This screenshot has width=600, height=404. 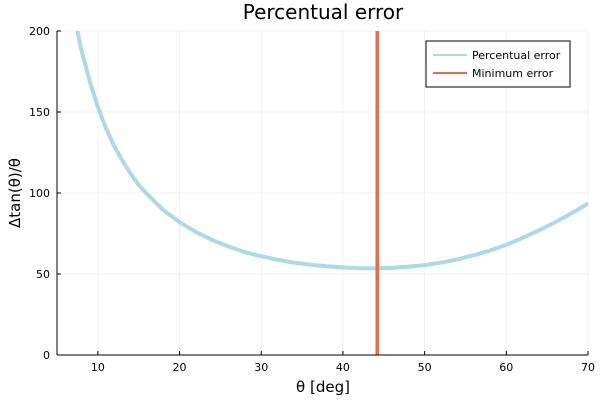 What do you see at coordinates (343, 367) in the screenshot?
I see `x-tick-label: 40` at bounding box center [343, 367].